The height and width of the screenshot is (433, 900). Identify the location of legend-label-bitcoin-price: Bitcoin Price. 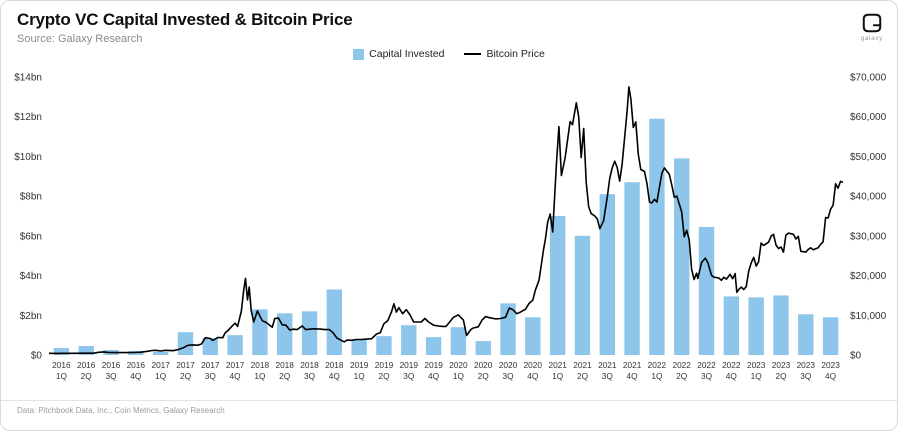
(515, 54).